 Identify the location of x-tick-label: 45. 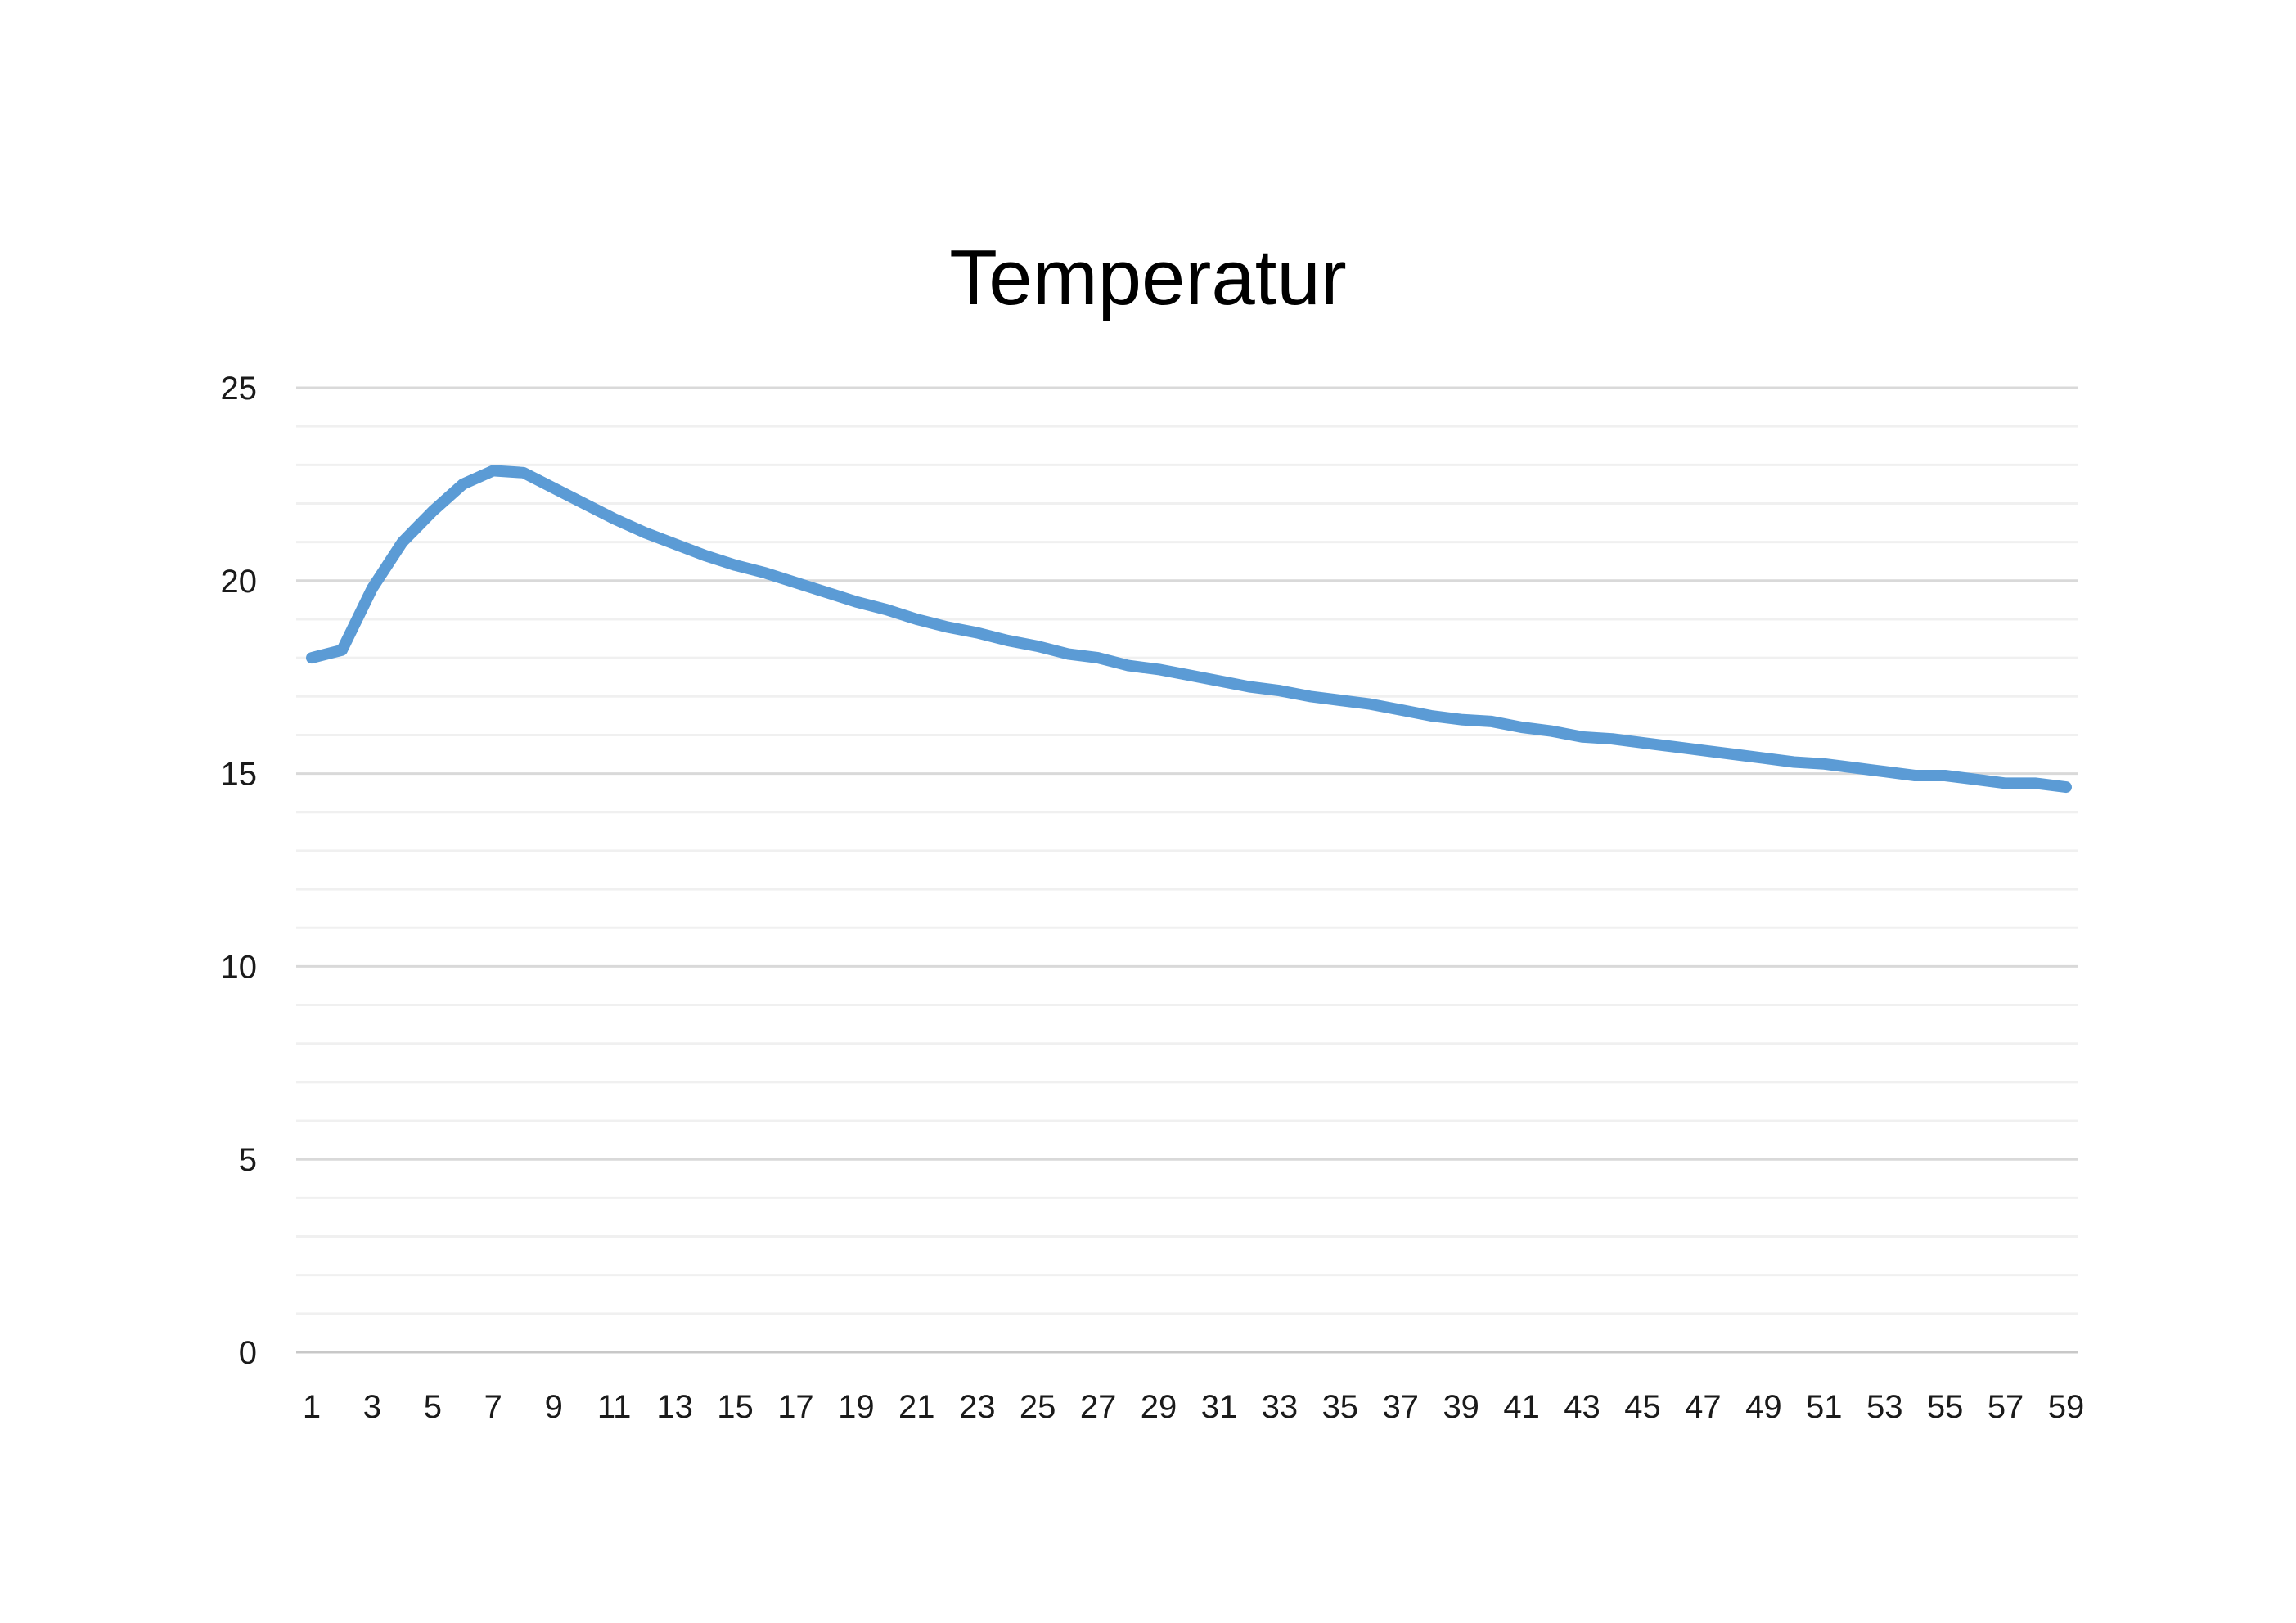
(1642, 1407).